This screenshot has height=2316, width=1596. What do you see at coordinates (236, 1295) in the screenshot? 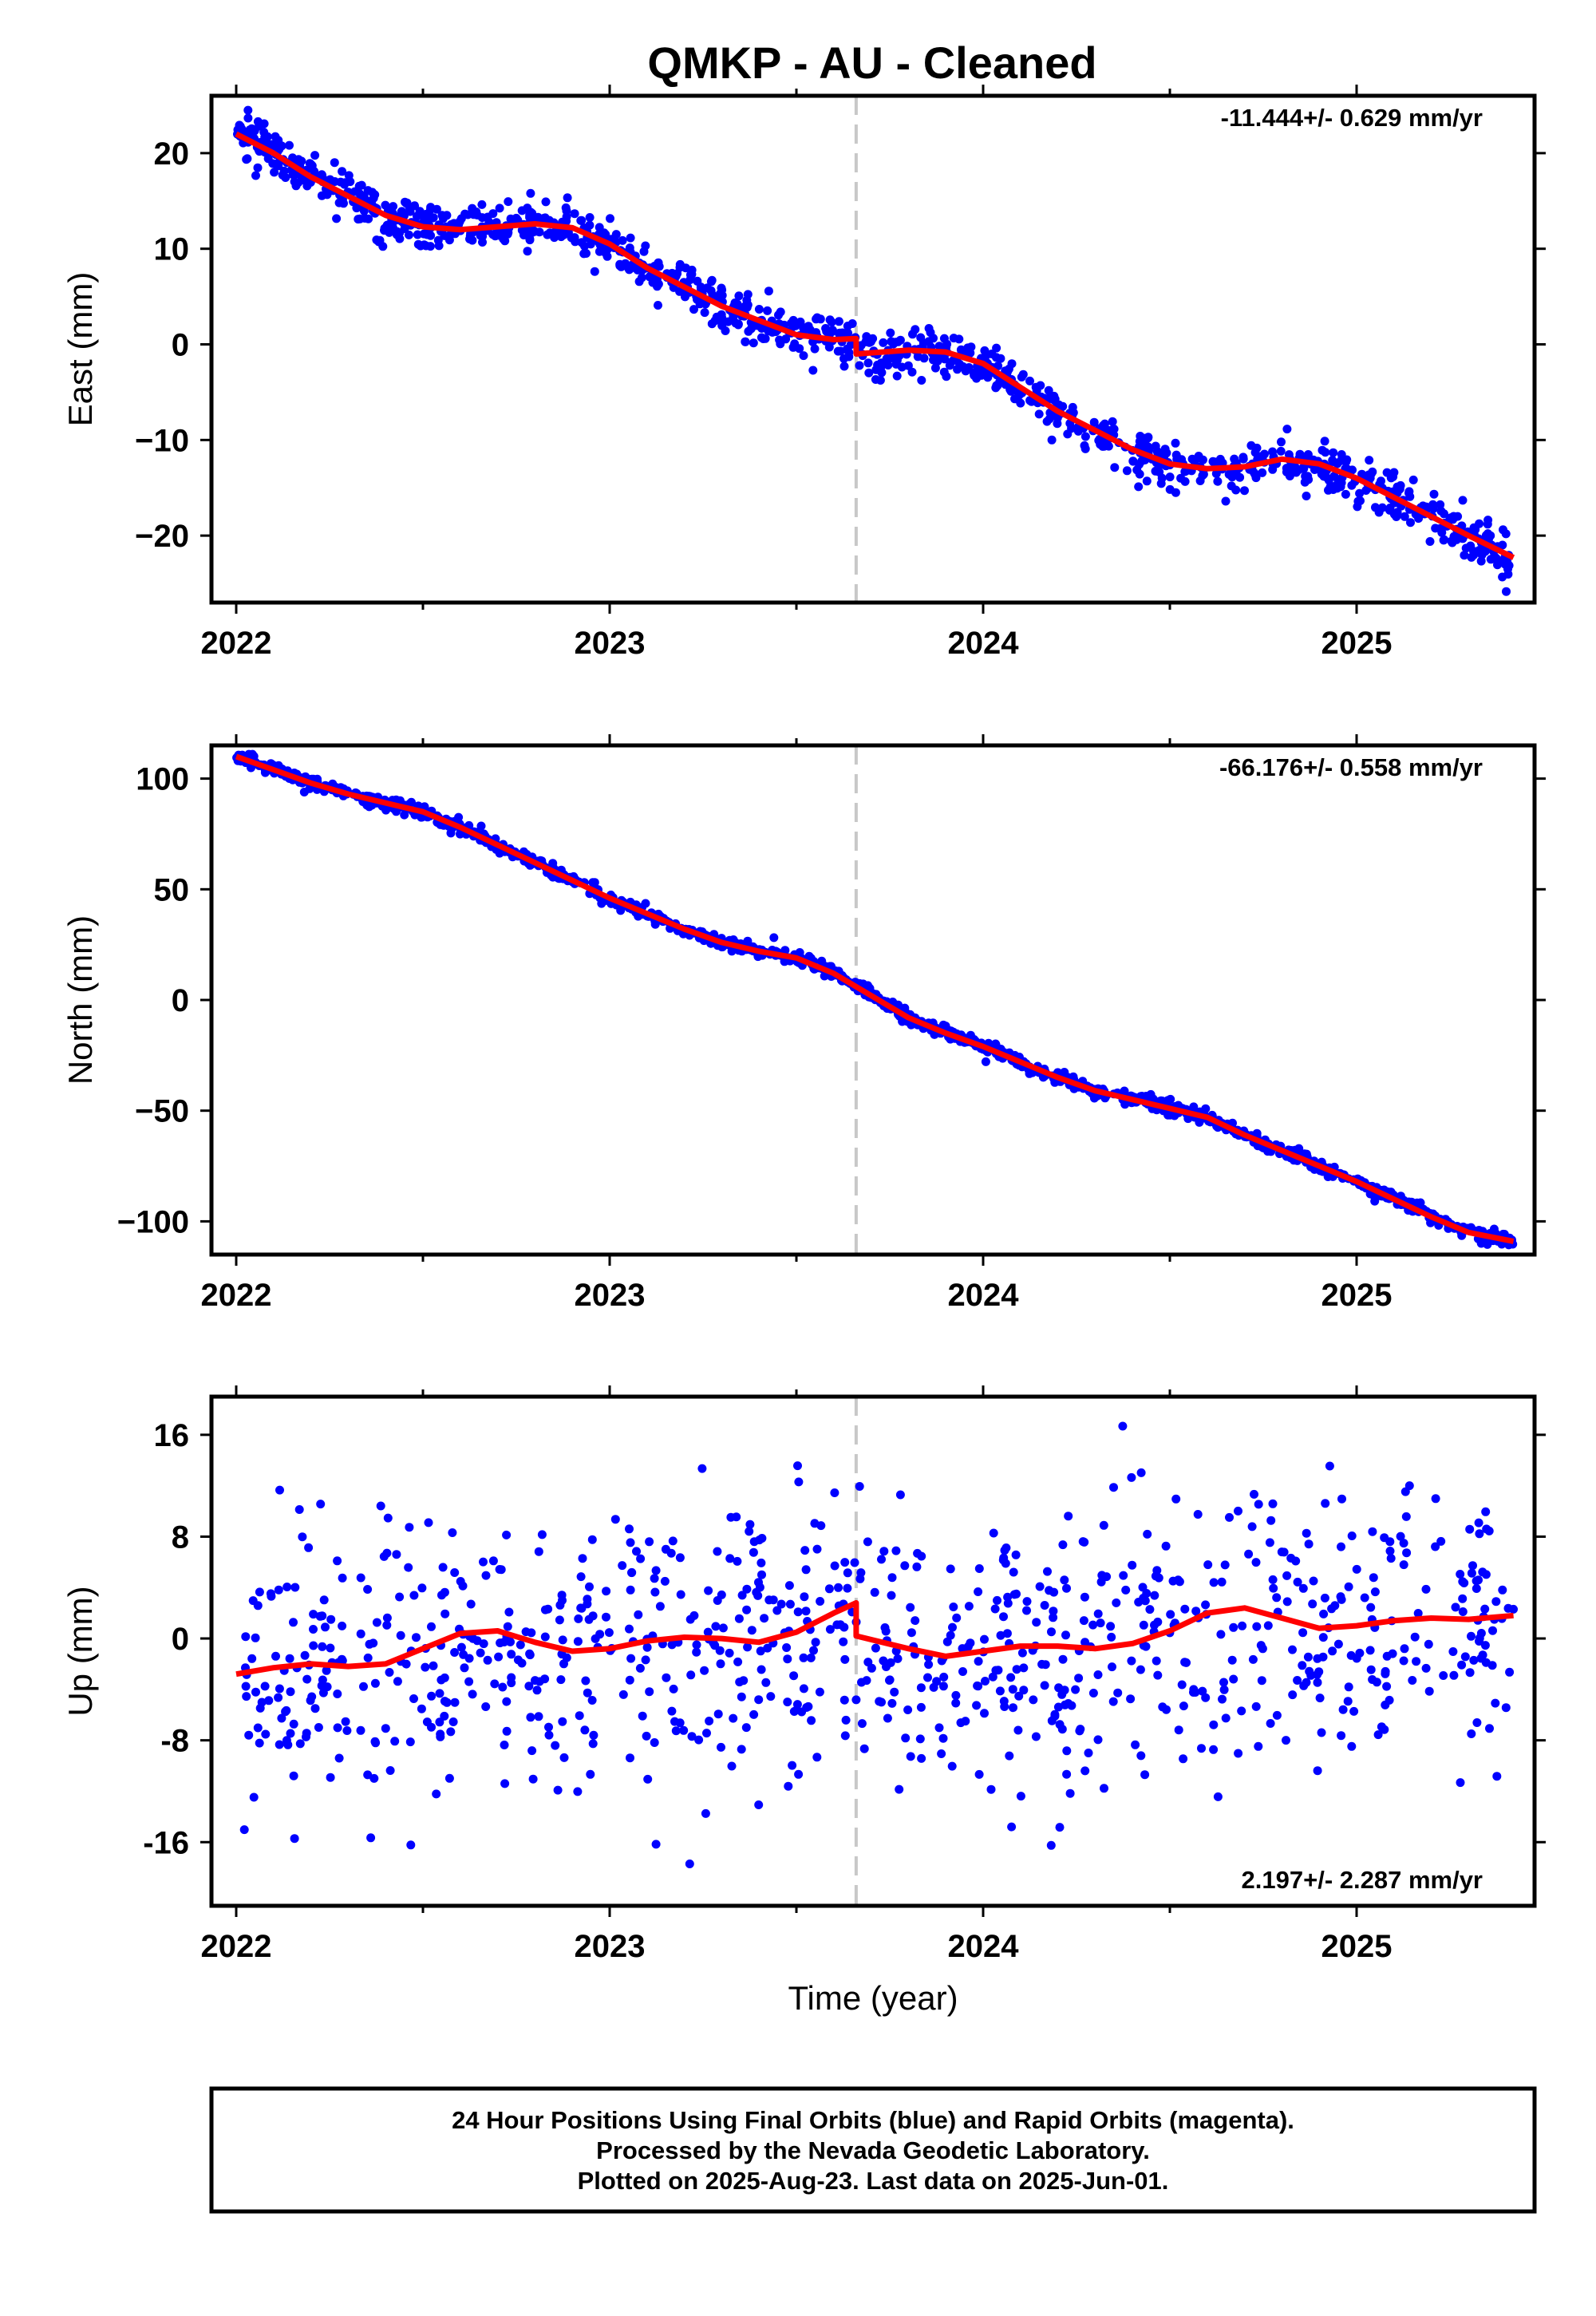
I see `x-tick-label: 2022` at bounding box center [236, 1295].